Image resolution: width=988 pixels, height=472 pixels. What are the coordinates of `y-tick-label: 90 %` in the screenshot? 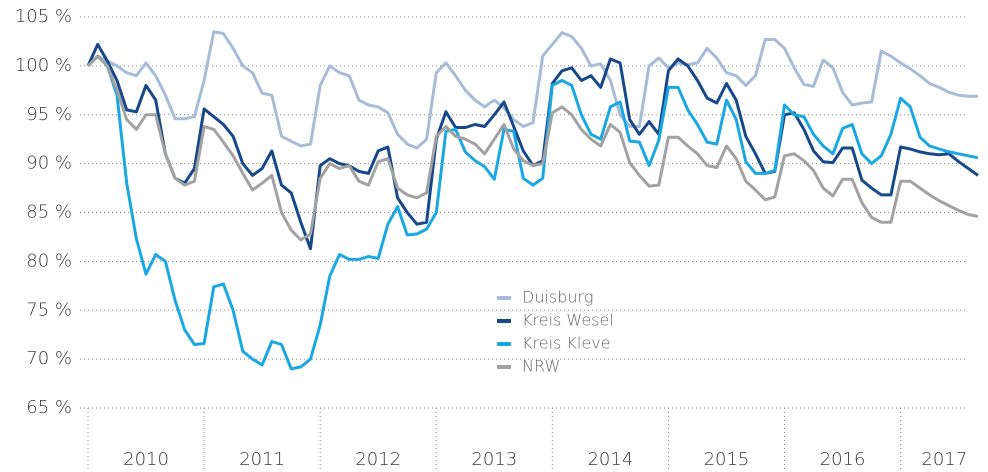 It's located at (49, 163).